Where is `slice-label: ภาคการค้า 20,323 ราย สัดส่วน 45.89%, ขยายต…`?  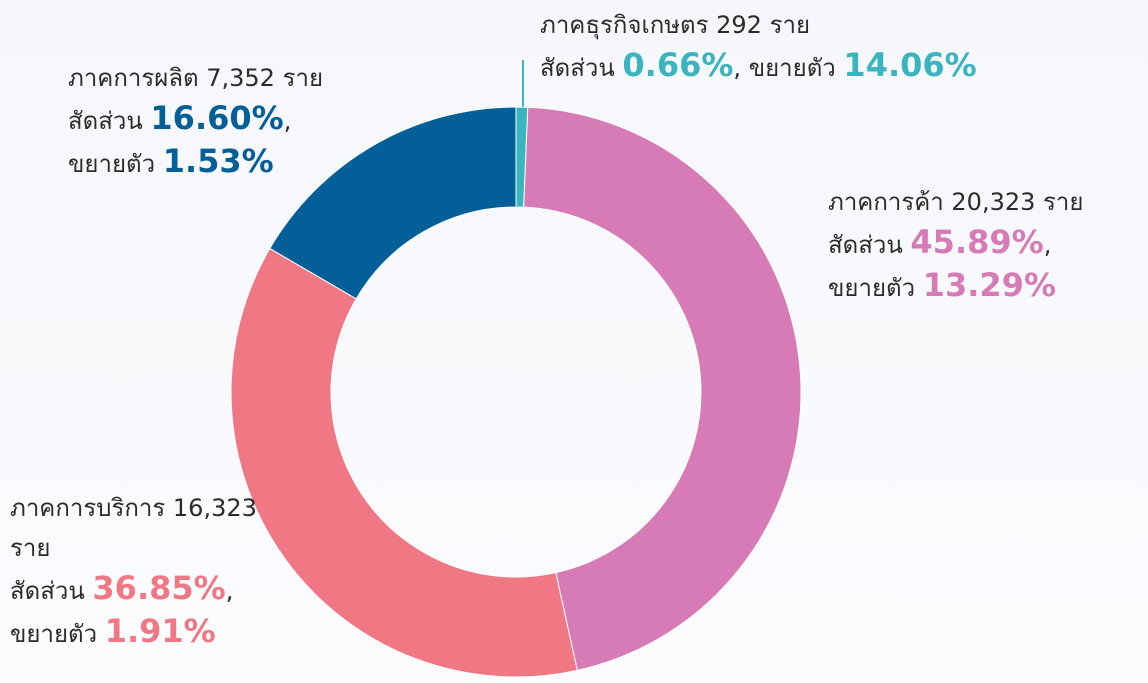
slice-label: ภาคการค้า 20,323 ราย สัดส่วน 45.89%, ขยายต… is located at coordinates (988, 245).